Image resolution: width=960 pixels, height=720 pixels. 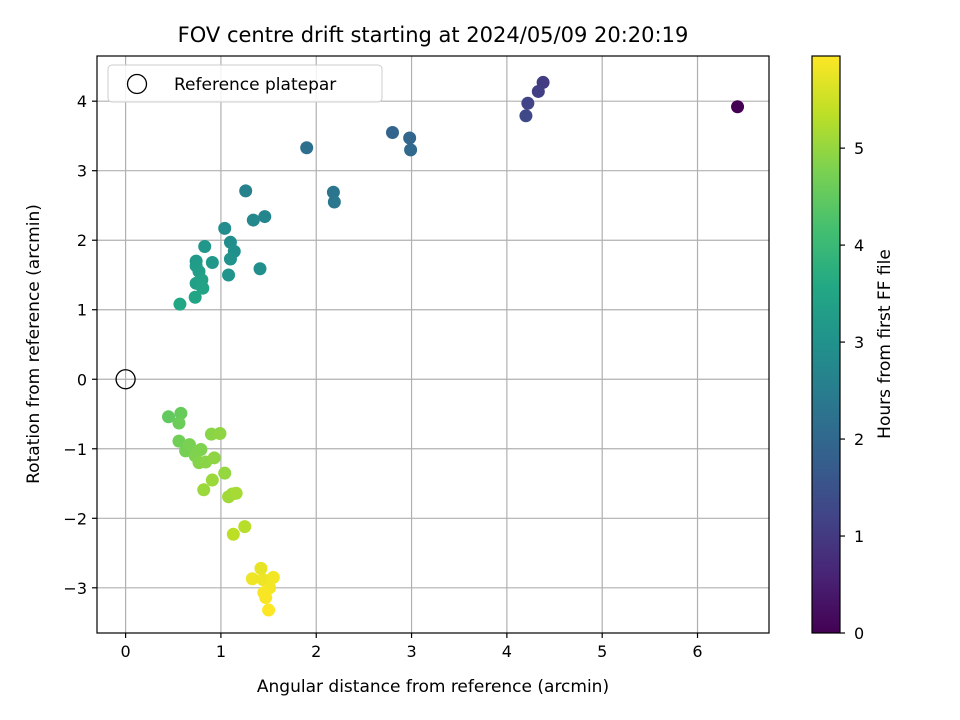 I want to click on y-tick-label: 4, so click(x=82, y=101).